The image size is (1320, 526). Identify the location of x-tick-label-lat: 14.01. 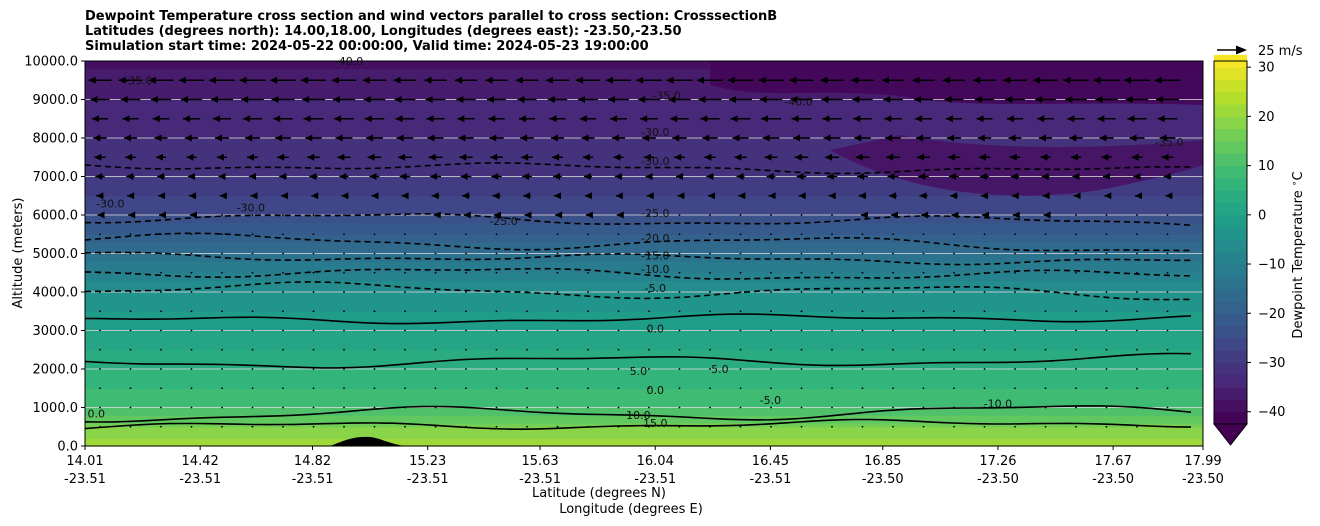
(84, 461).